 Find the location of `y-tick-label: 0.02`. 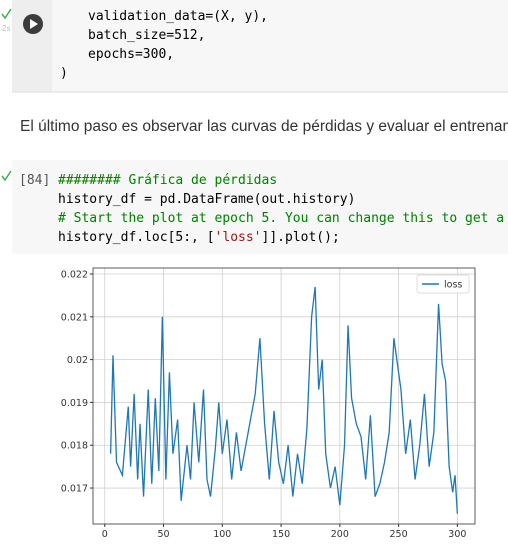

y-tick-label: 0.02 is located at coordinates (77, 360).